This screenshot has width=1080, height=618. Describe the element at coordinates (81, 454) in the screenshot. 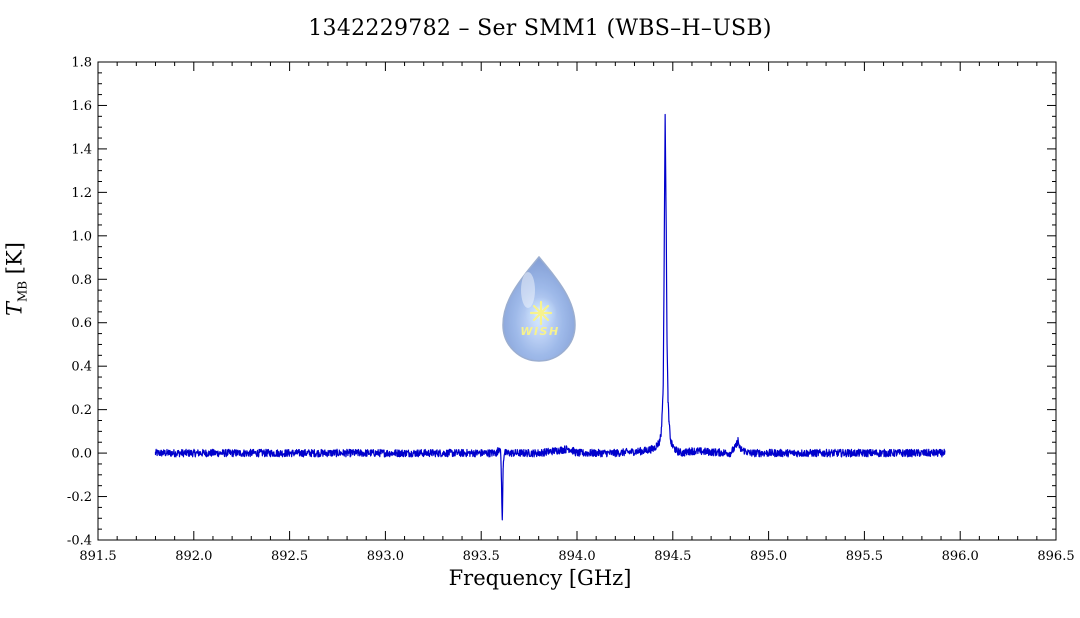

I see `y-tick-label: 0.0` at that location.